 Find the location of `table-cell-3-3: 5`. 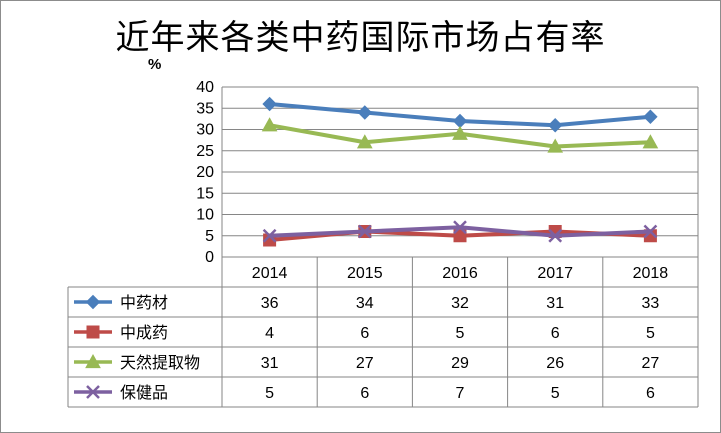

table-cell-3-3: 5 is located at coordinates (555, 393).